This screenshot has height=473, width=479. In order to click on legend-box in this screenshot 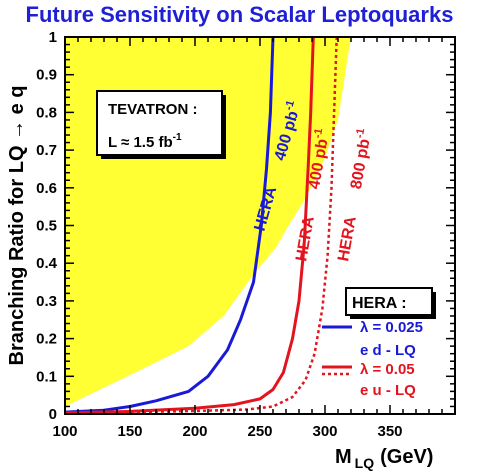, I will do `click(389, 301)`.